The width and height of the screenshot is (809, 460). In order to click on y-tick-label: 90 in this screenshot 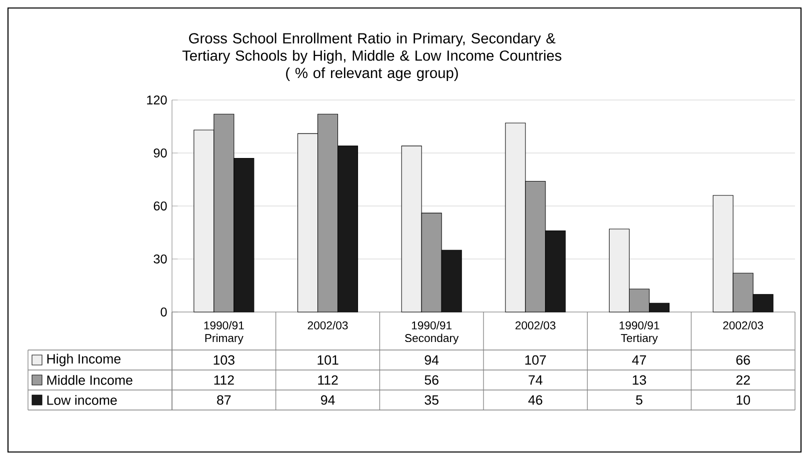, I will do `click(160, 153)`.